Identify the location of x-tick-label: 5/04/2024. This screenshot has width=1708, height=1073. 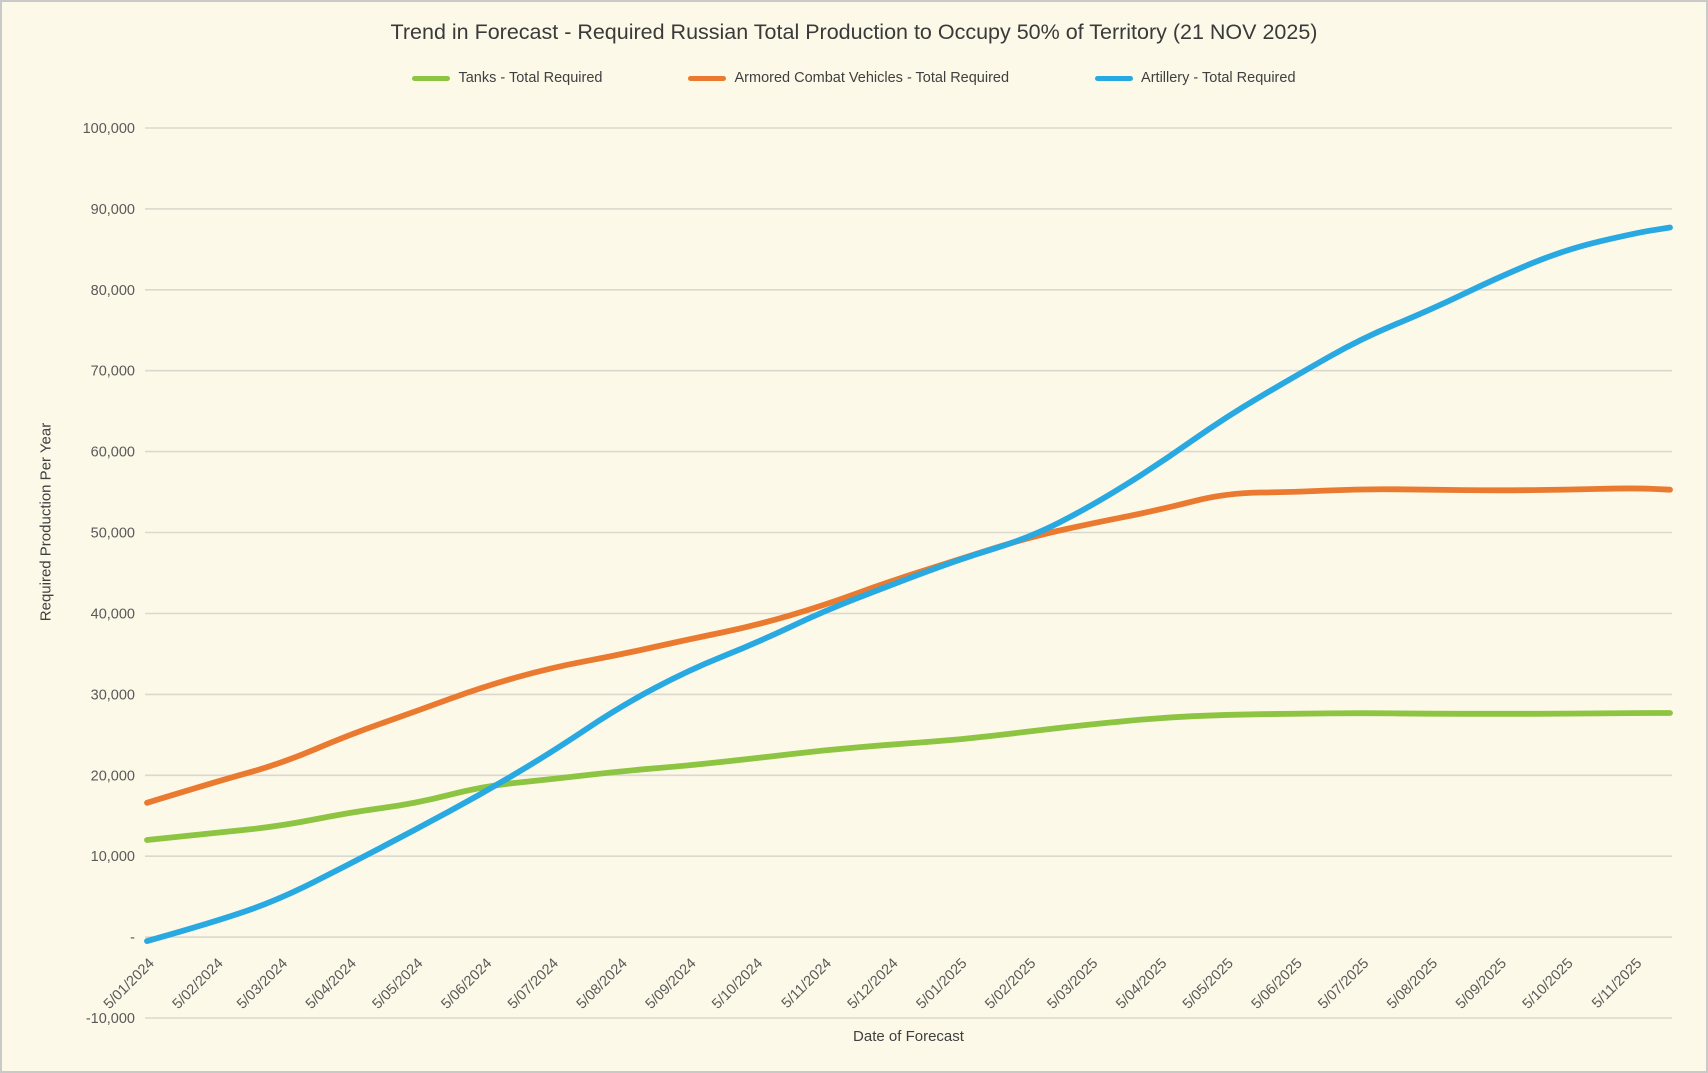
(331, 984).